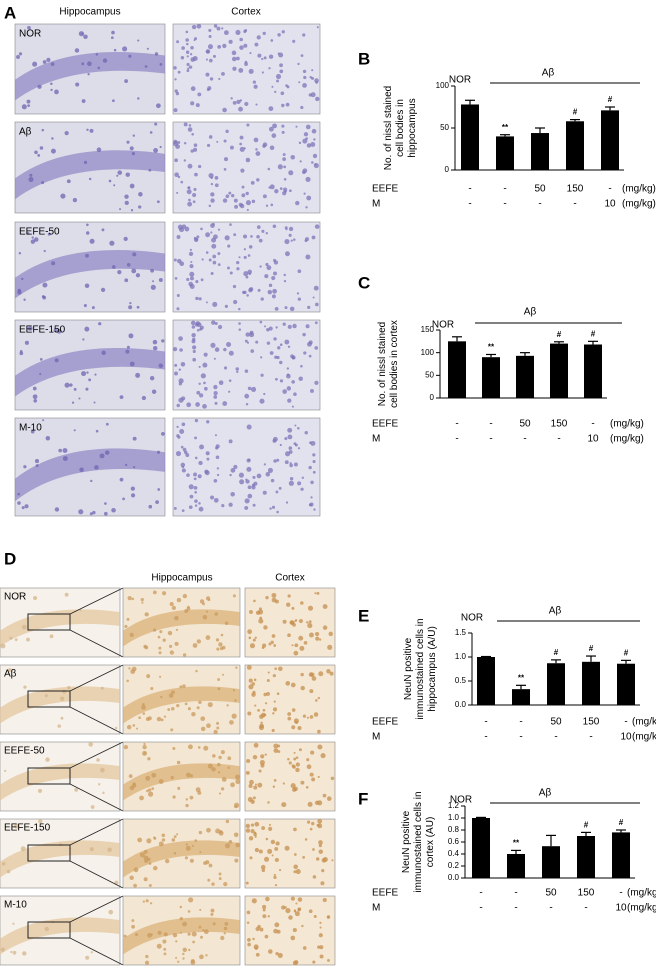 This screenshot has width=656, height=971. I want to click on micrograph, so click(290, 776).